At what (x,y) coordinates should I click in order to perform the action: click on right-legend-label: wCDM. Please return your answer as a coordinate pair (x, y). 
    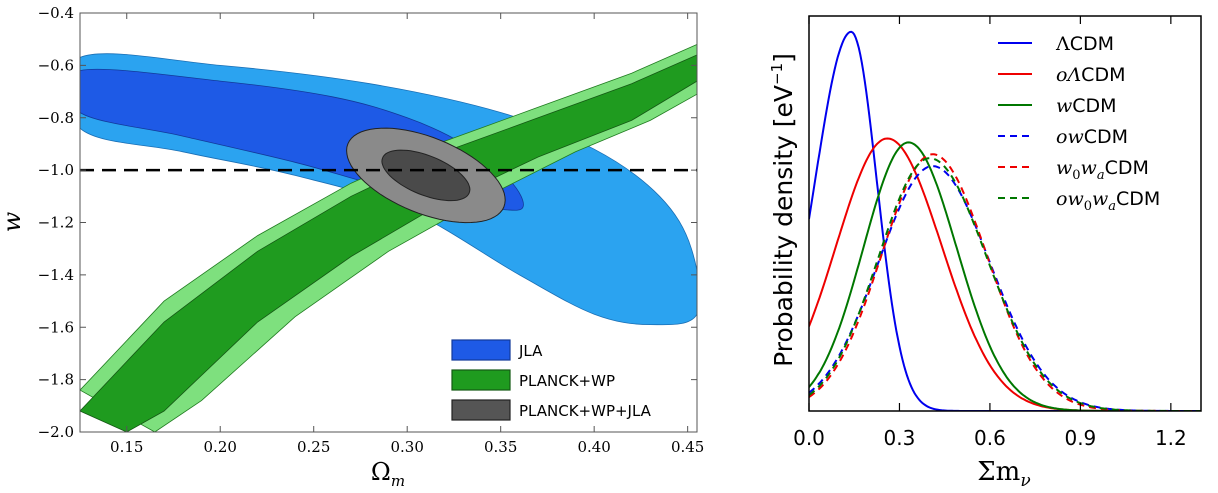
    Looking at the image, I should click on (1086, 106).